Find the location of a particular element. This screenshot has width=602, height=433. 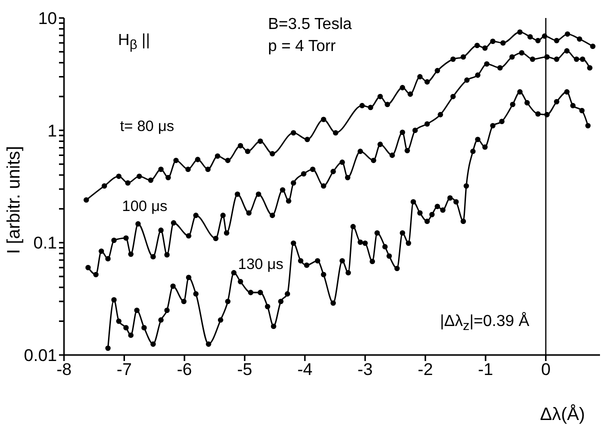

x-tick-label: -2 is located at coordinates (425, 370).